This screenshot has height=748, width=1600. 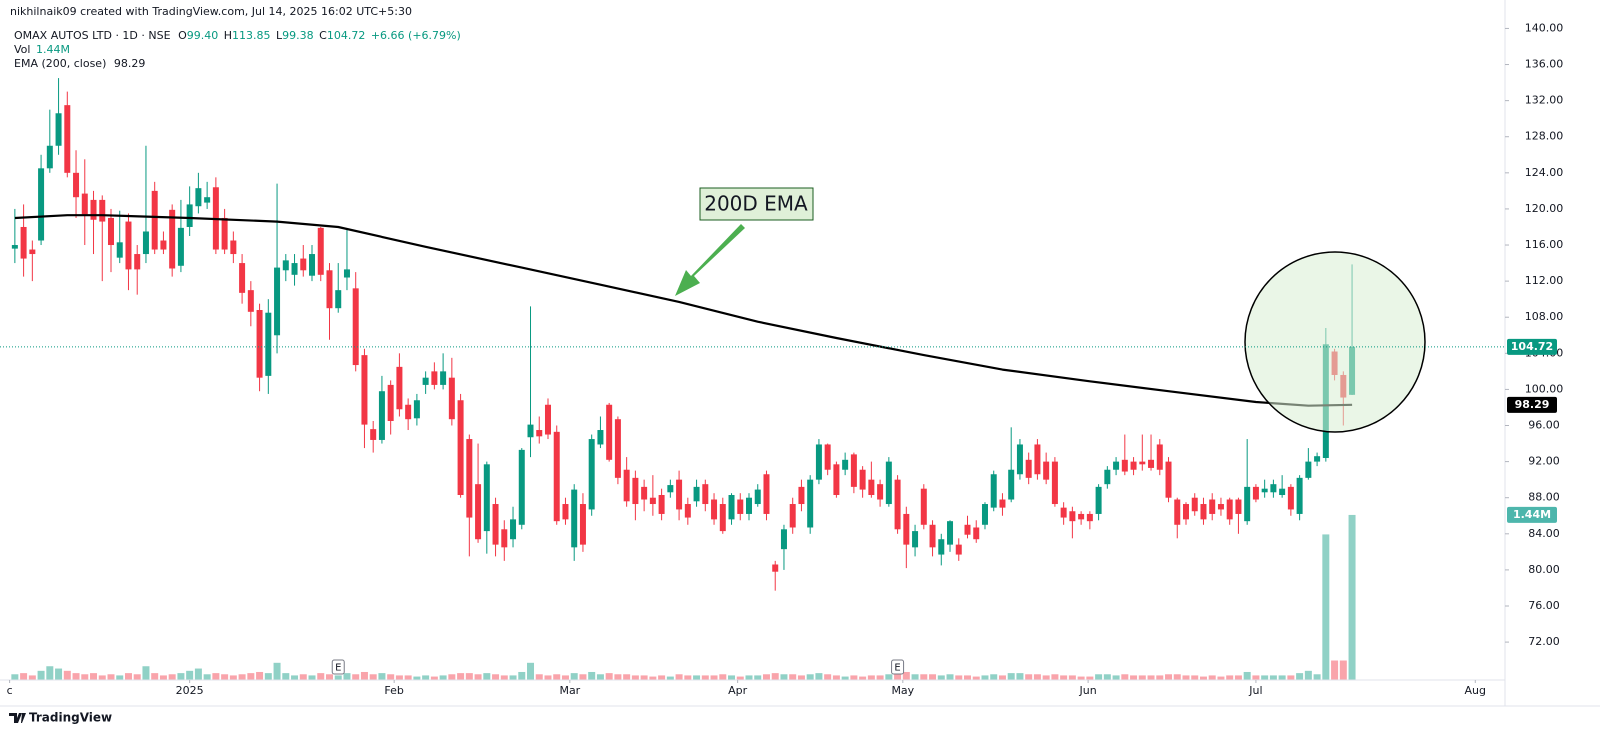 What do you see at coordinates (338, 668) in the screenshot?
I see `event-label: E` at bounding box center [338, 668].